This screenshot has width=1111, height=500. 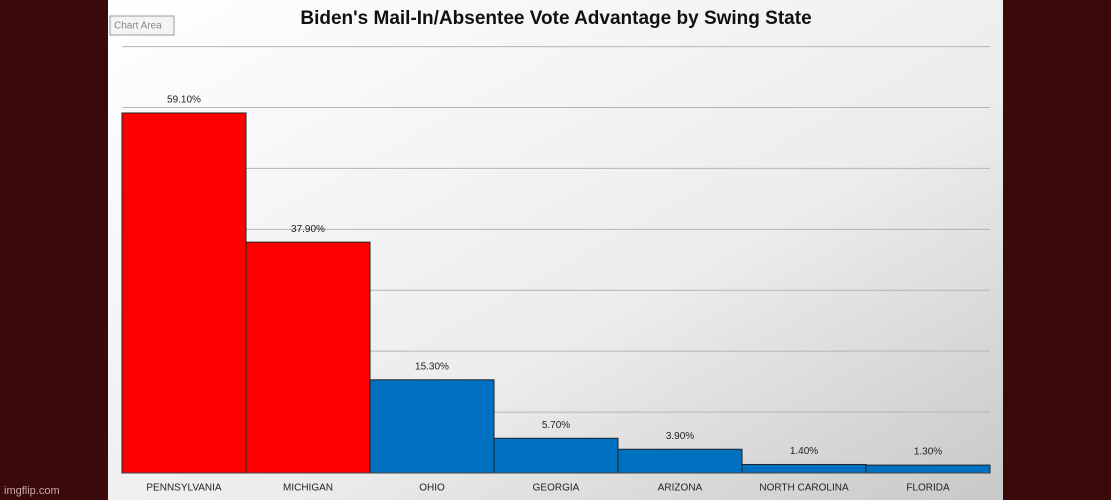 What do you see at coordinates (556, 425) in the screenshot?
I see `value-label: 5.70%` at bounding box center [556, 425].